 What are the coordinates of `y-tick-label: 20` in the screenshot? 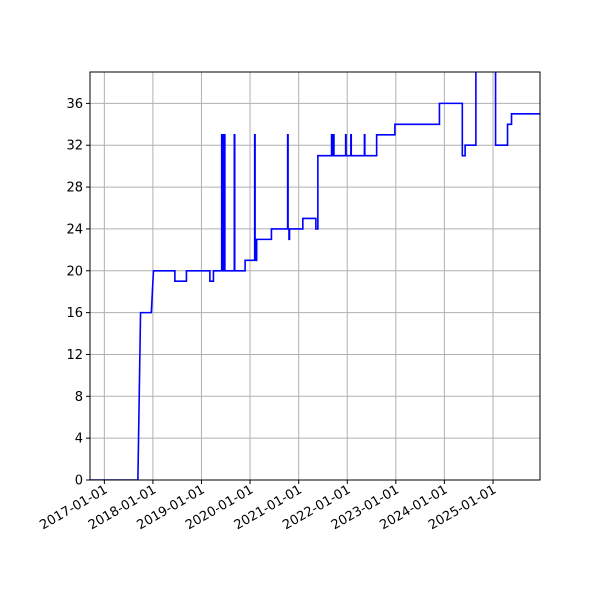 It's located at (74, 271).